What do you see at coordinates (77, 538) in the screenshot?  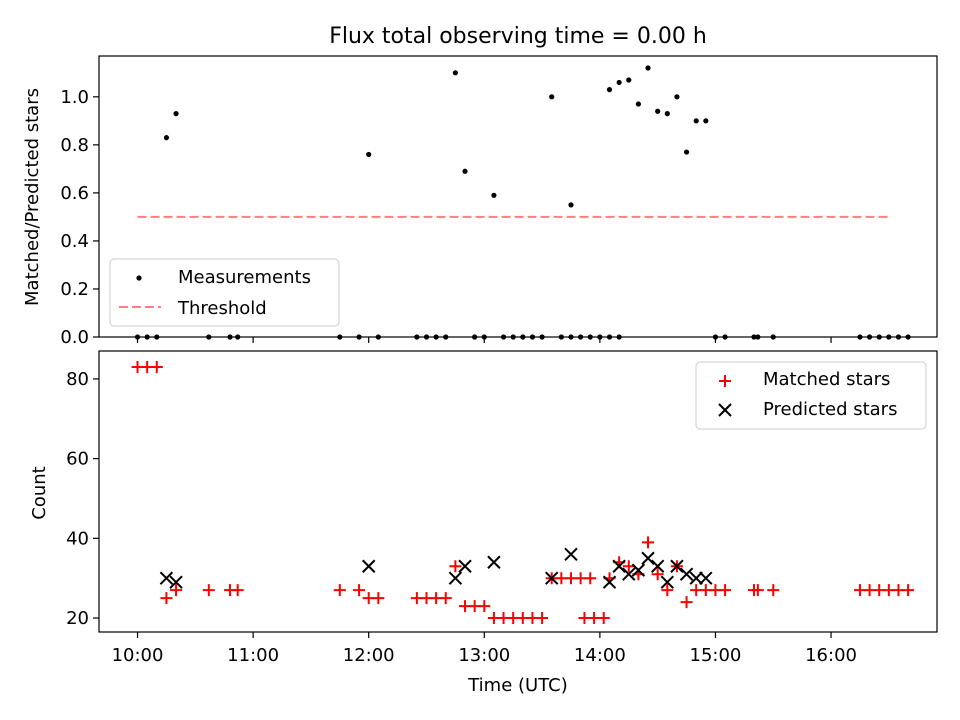 I see `bottom-ytick-label-1: 40` at bounding box center [77, 538].